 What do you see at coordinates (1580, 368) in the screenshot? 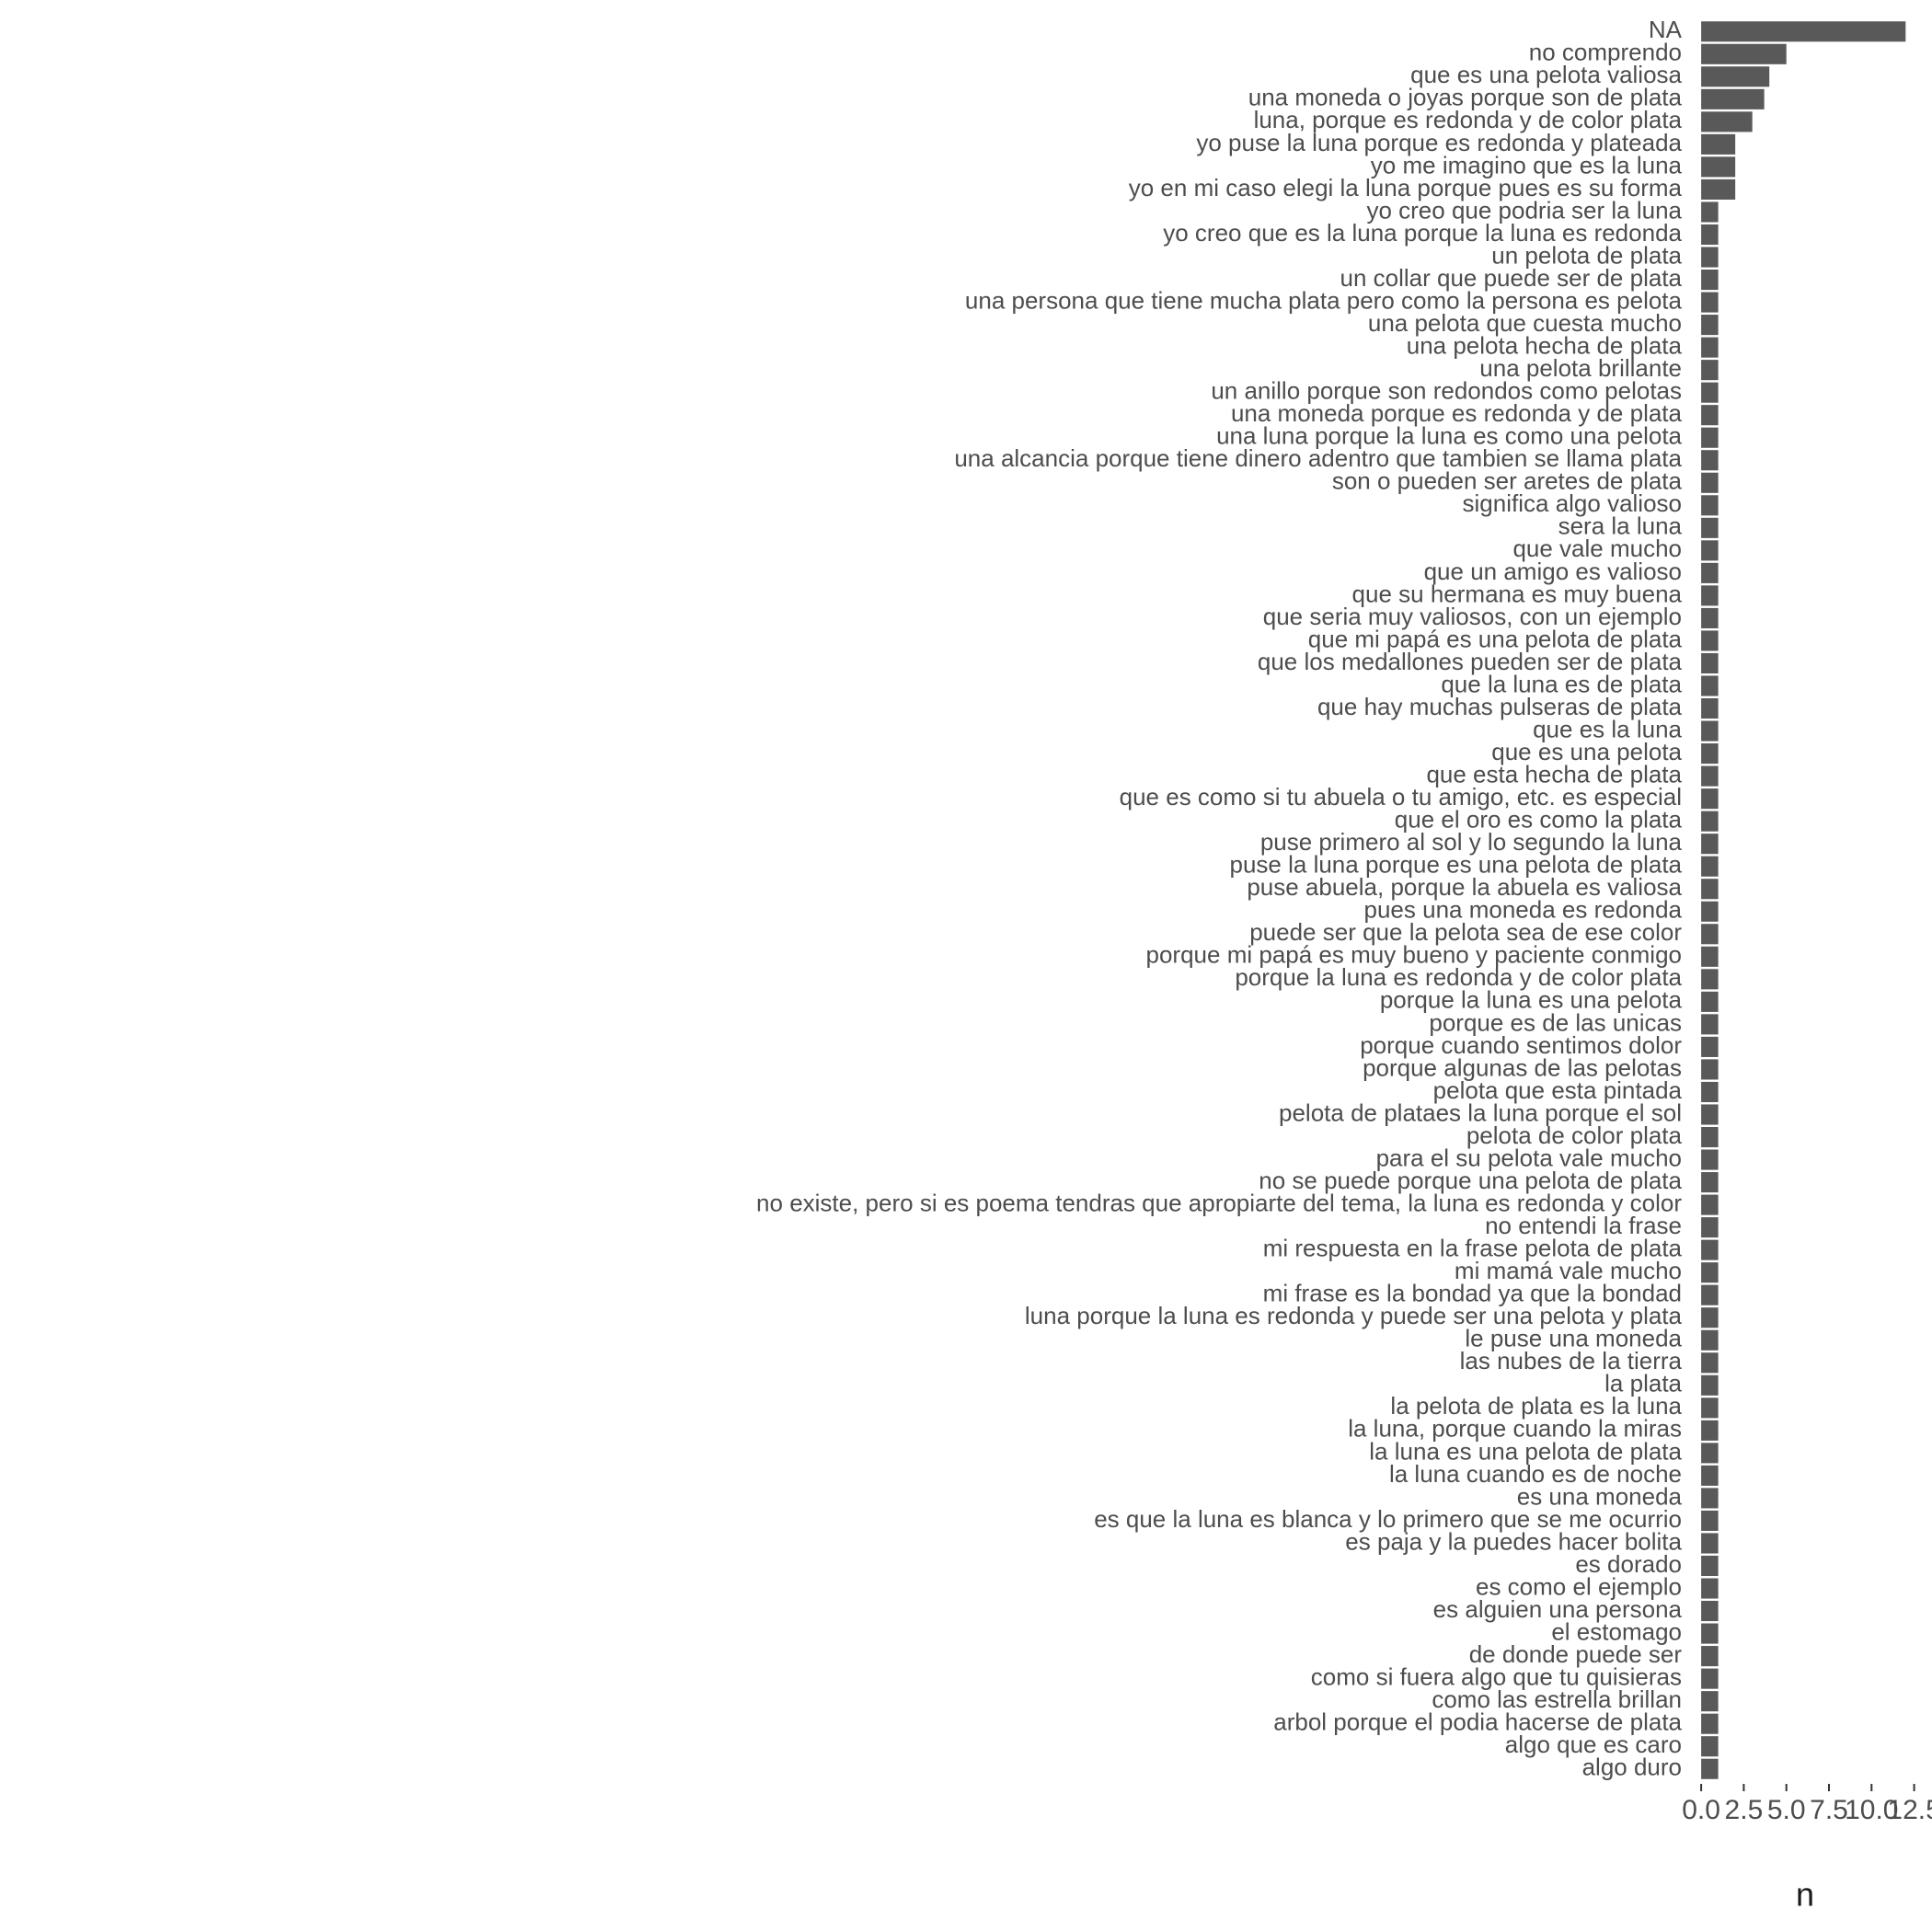
I see `y-tick-label: una pelota brillante` at bounding box center [1580, 368].